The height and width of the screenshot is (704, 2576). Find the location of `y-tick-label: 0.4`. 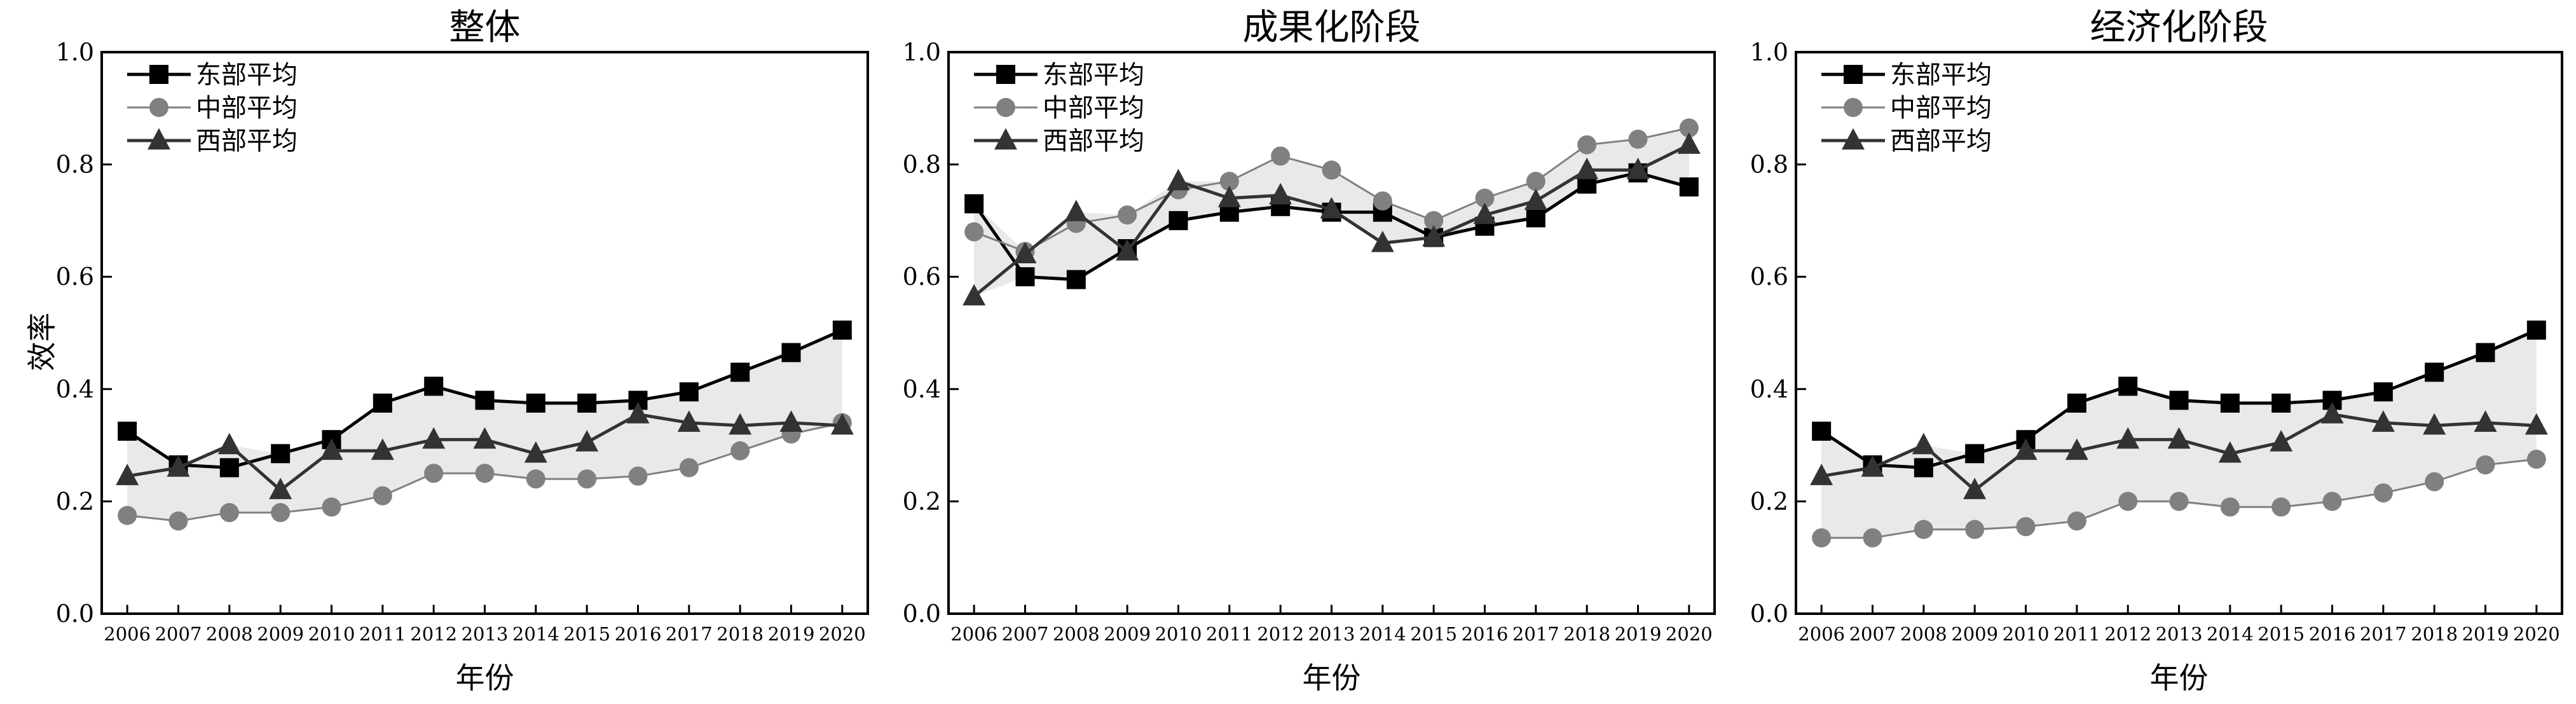

y-tick-label: 0.4 is located at coordinates (75, 389).